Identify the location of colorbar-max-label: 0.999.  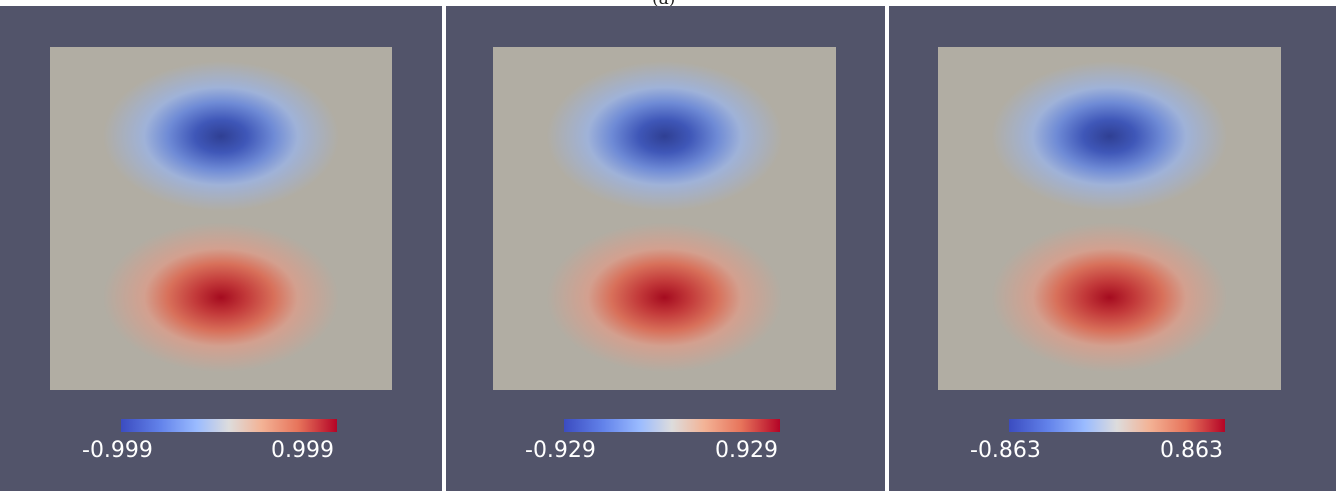
(302, 450).